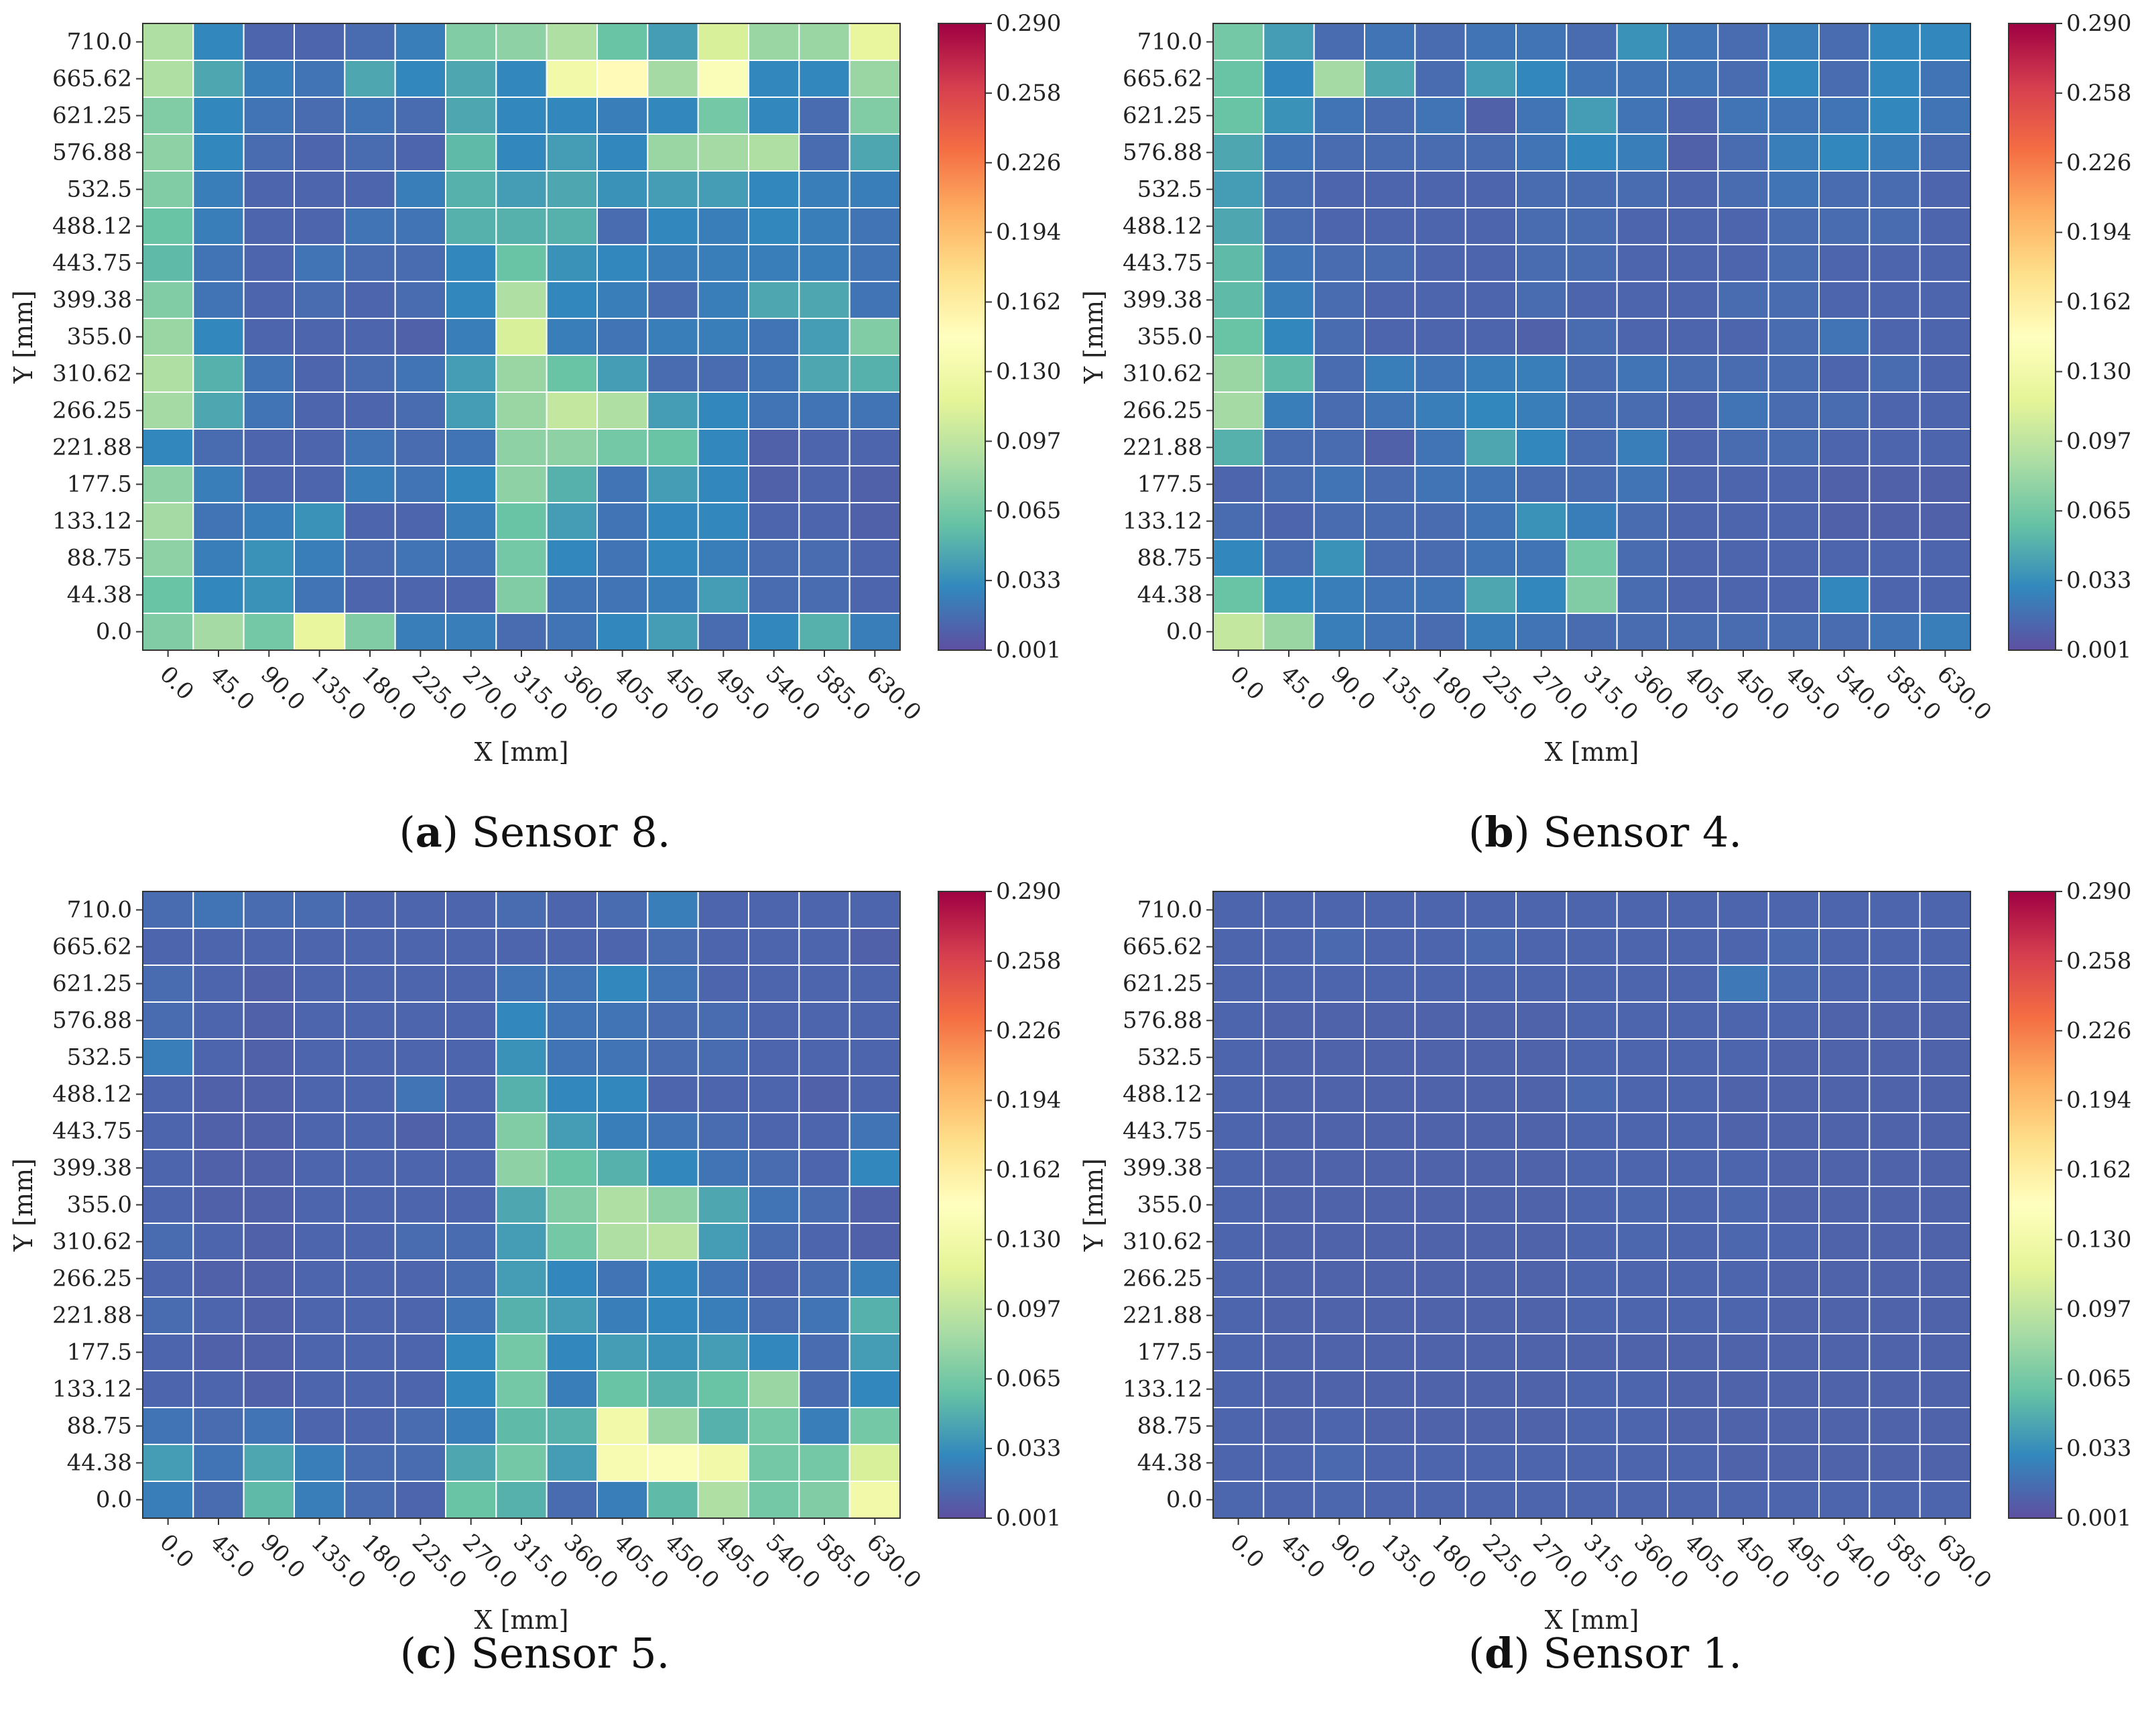  I want to click on x-tick-label-b: 585.0, so click(1913, 693).